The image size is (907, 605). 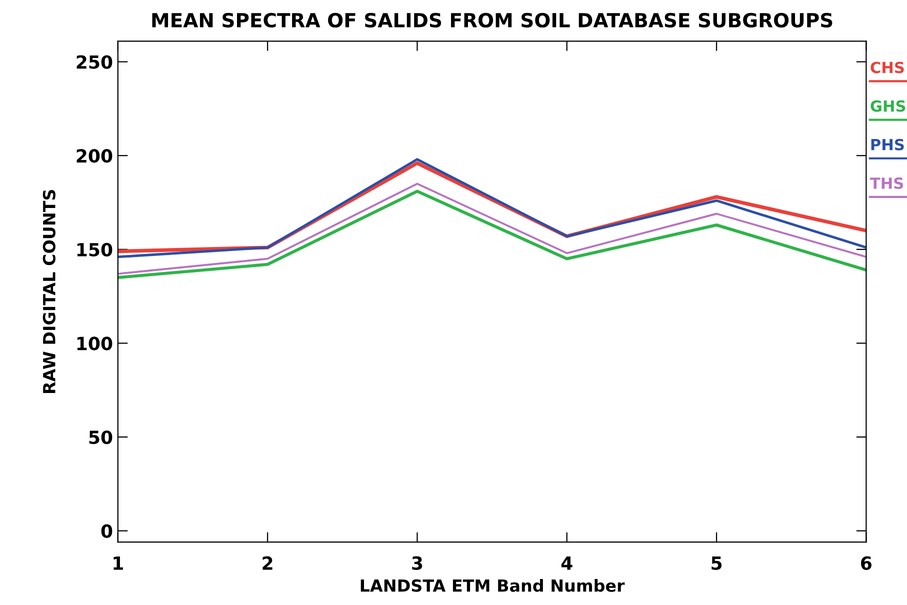 What do you see at coordinates (492, 20) in the screenshot?
I see `chart-title: MEAN SPECTRA OF SALIDS FROM SOIL DATABASE SUBGROUPS` at bounding box center [492, 20].